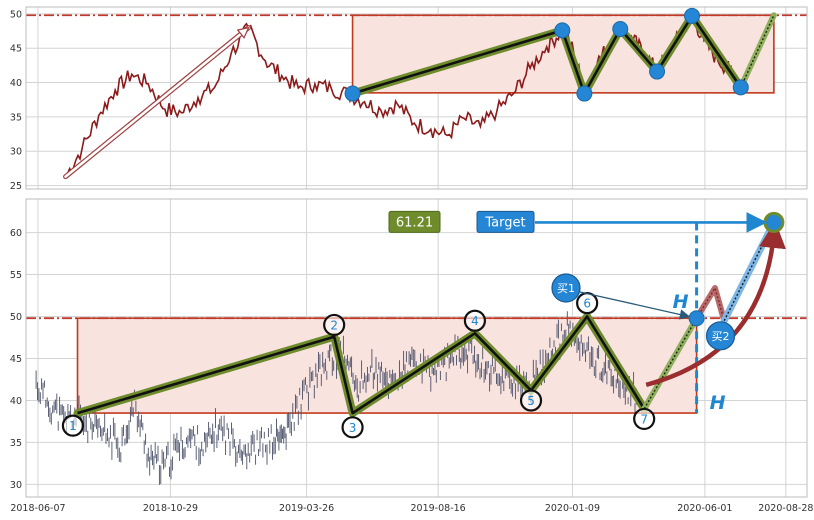 The image size is (814, 520). Describe the element at coordinates (16, 401) in the screenshot. I see `bottom-y-tick-label: 40` at that location.